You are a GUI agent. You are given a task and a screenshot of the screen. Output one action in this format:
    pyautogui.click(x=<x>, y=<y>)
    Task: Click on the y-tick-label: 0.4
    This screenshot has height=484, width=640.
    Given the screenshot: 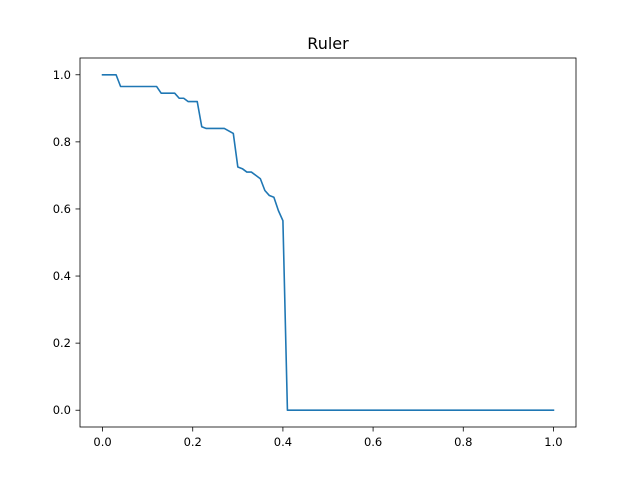 What is the action you would take?
    pyautogui.click(x=62, y=276)
    